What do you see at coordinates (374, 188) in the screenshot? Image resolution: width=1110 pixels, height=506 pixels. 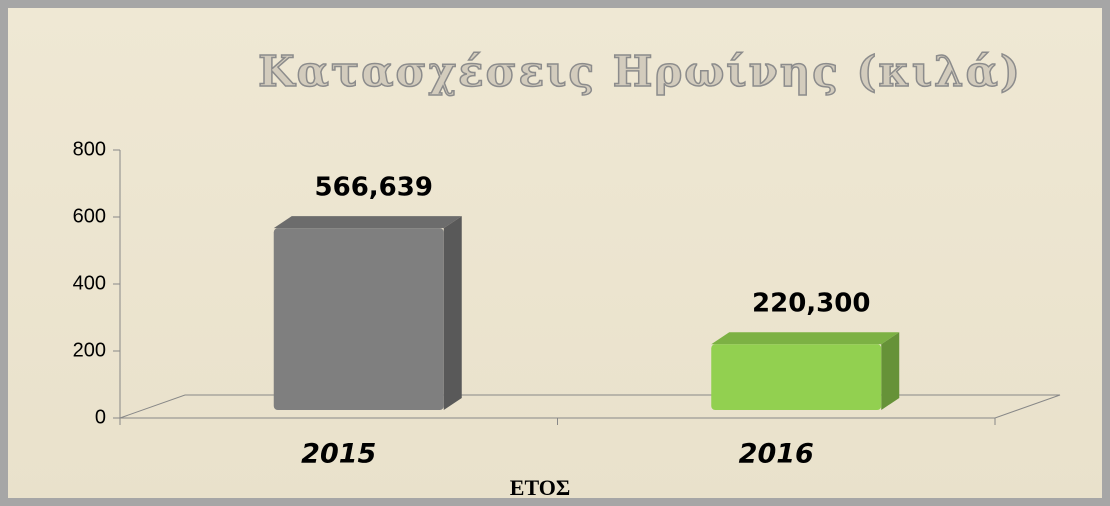 I see `data-label: 566,639` at bounding box center [374, 188].